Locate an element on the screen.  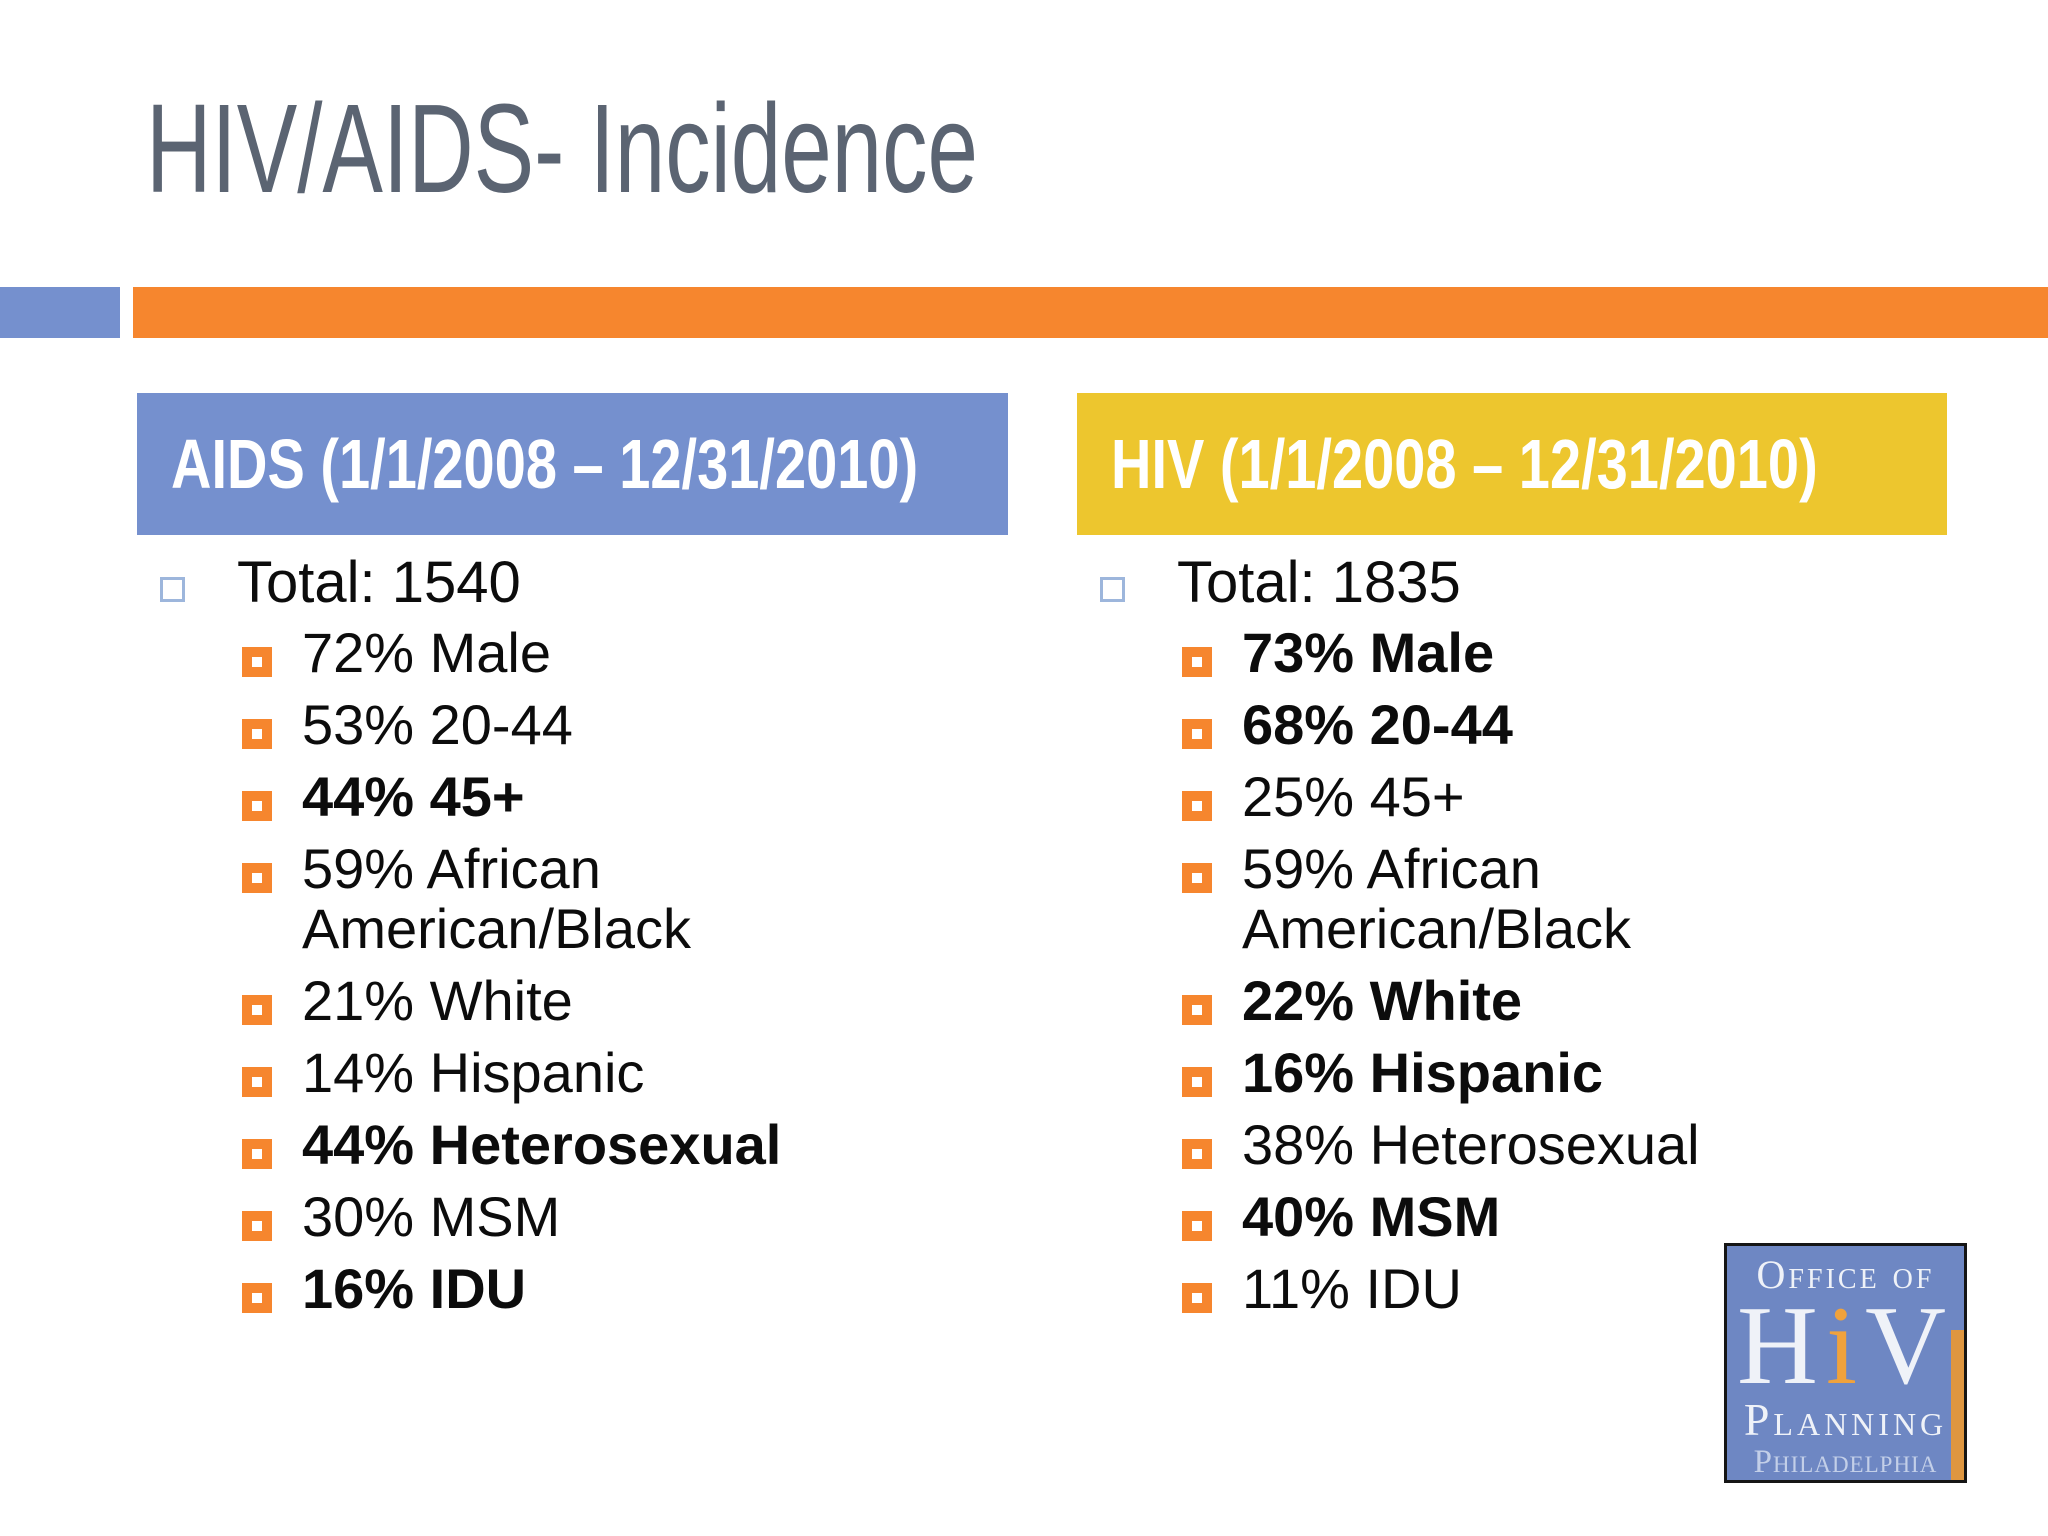
aids-column-header: AIDS (1/1/2008 – 12/31/2010) is located at coordinates (572, 464).